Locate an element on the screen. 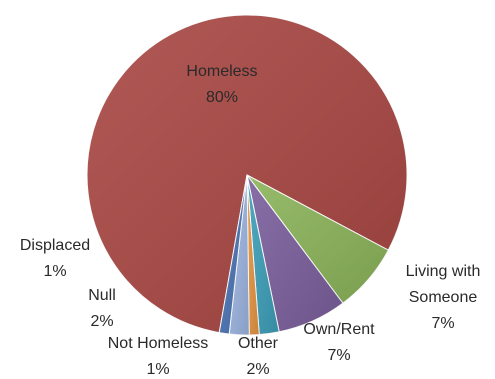  data-label-other: Other 2% is located at coordinates (258, 356).